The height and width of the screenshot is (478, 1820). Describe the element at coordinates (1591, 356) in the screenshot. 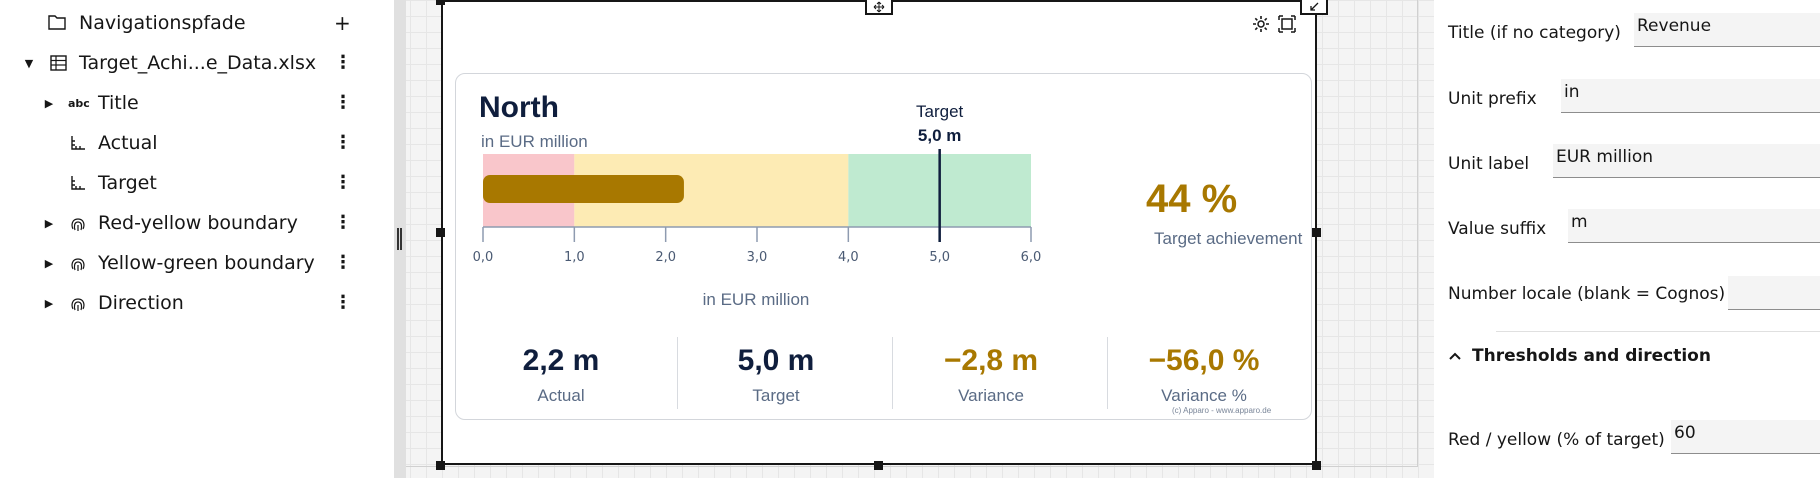

I see `section-title: Thresholds and direction` at that location.